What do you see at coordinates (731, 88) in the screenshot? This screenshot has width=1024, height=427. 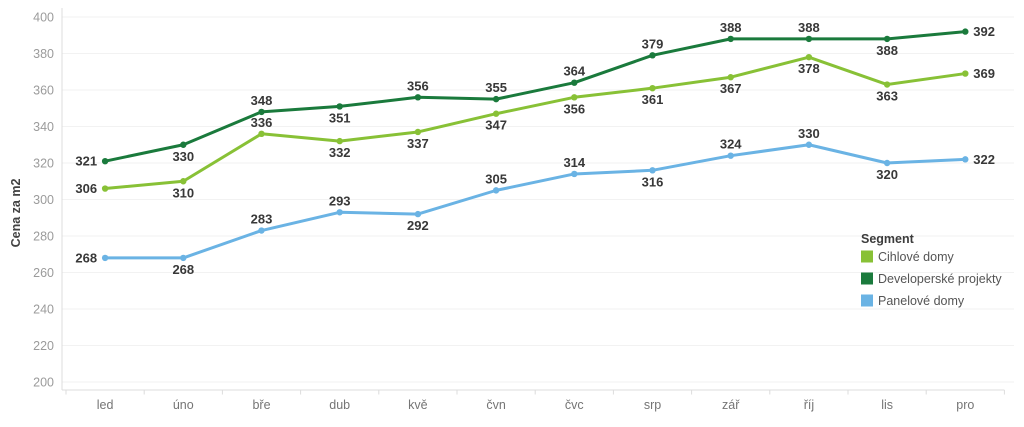 I see `data-label: 367` at bounding box center [731, 88].